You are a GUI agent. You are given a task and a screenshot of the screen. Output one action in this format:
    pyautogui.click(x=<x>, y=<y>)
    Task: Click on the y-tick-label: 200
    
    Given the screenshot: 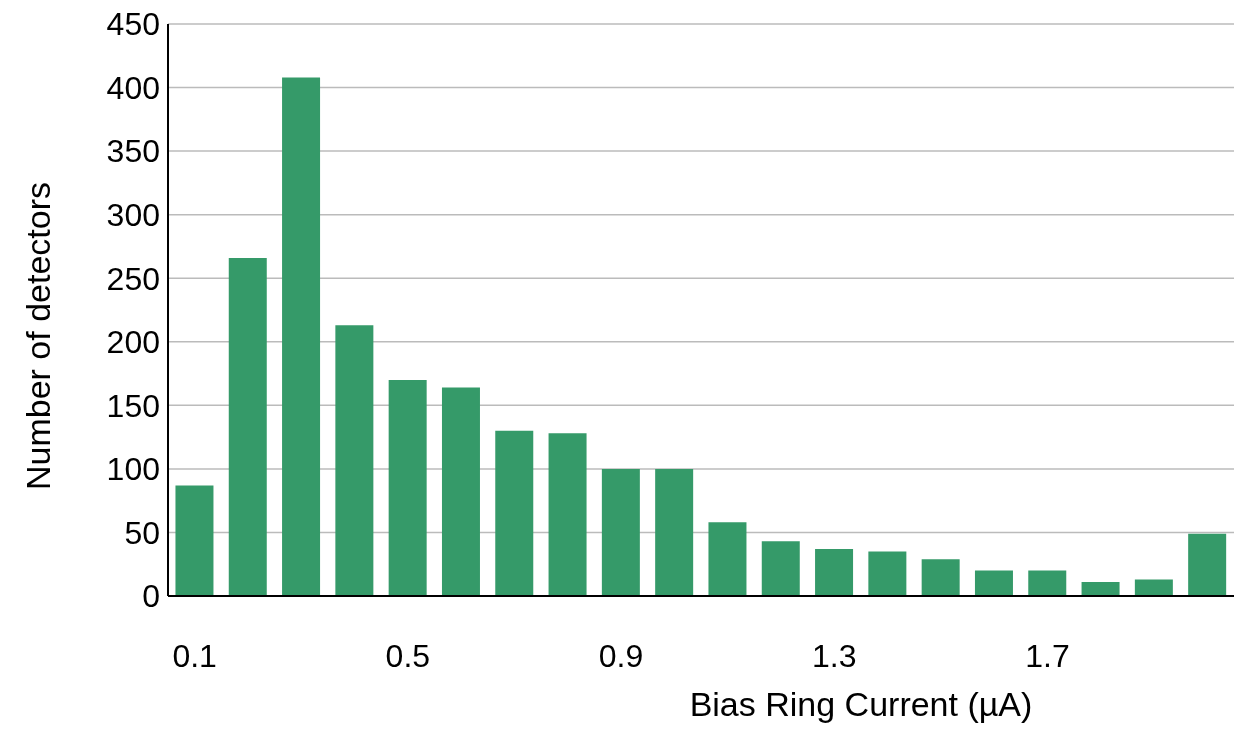 What is the action you would take?
    pyautogui.click(x=133, y=342)
    